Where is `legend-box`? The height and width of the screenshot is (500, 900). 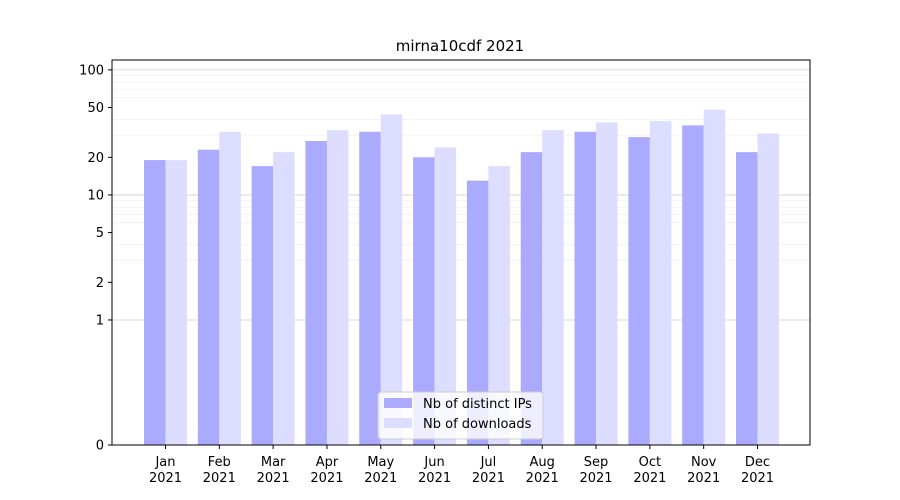 legend-box is located at coordinates (460, 415).